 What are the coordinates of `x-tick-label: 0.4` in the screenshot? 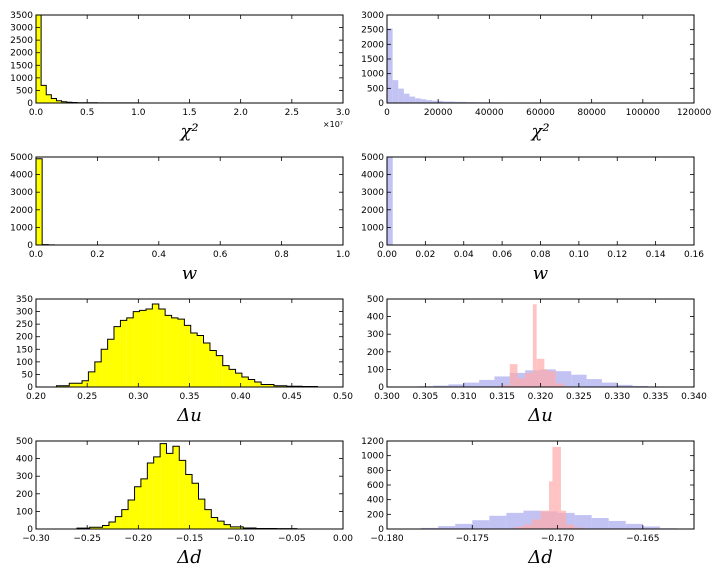 It's located at (159, 255).